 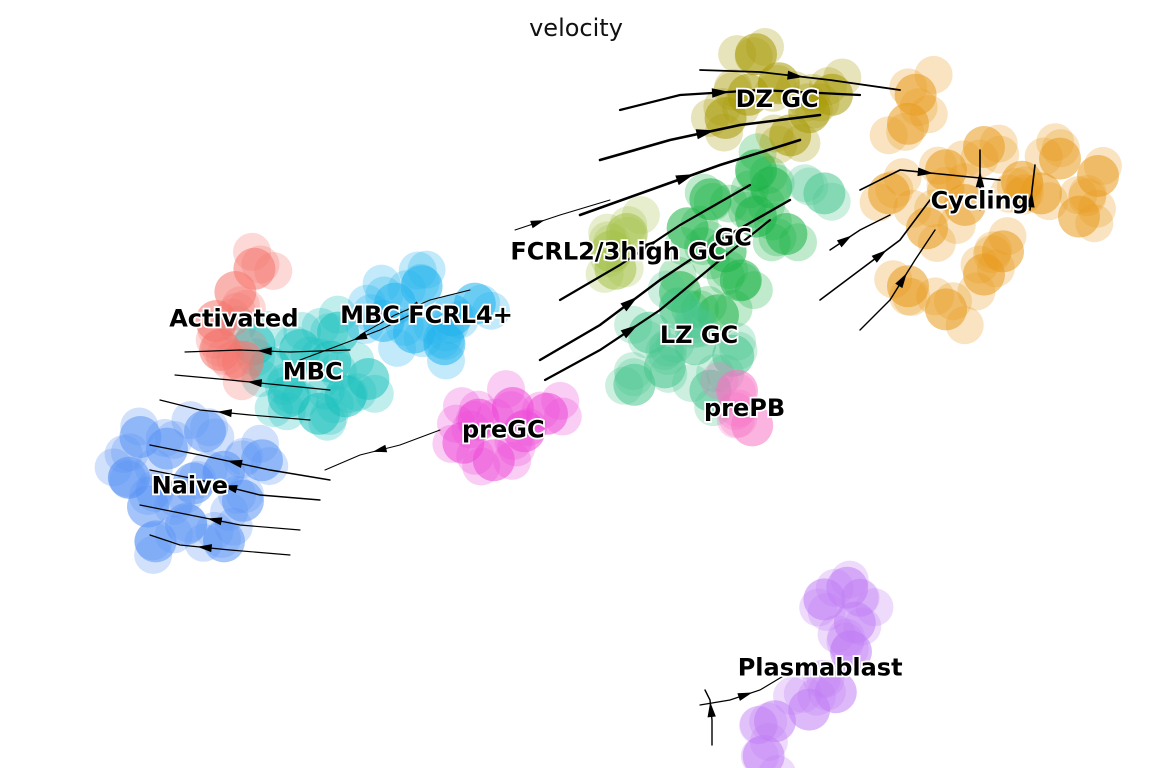 I want to click on cluster-activated, so click(x=244, y=316).